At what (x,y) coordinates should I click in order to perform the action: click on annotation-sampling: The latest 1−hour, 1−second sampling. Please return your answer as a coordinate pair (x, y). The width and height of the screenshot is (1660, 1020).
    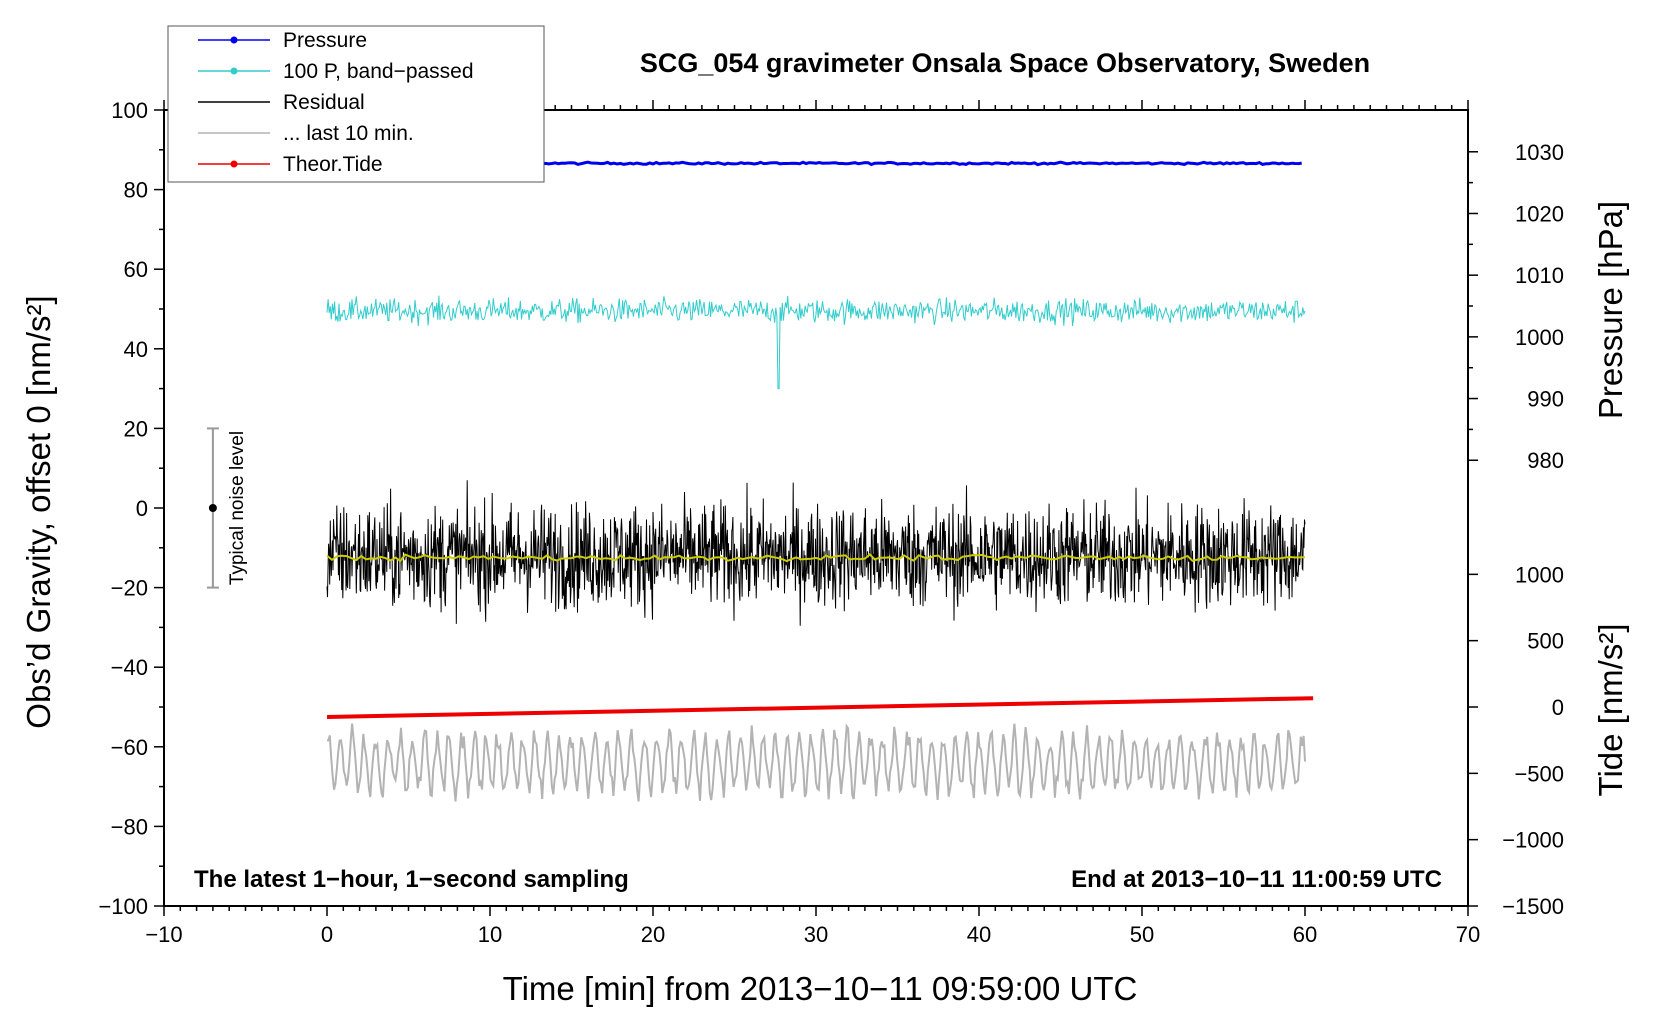
    Looking at the image, I should click on (411, 879).